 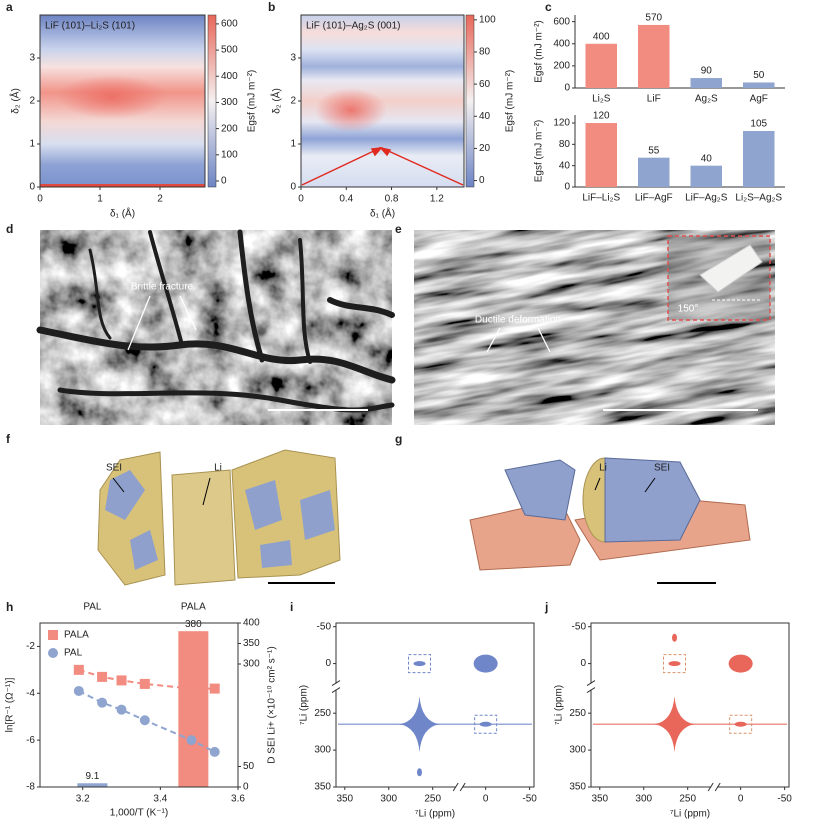 I want to click on y-tick-label: -4, so click(x=30, y=693).